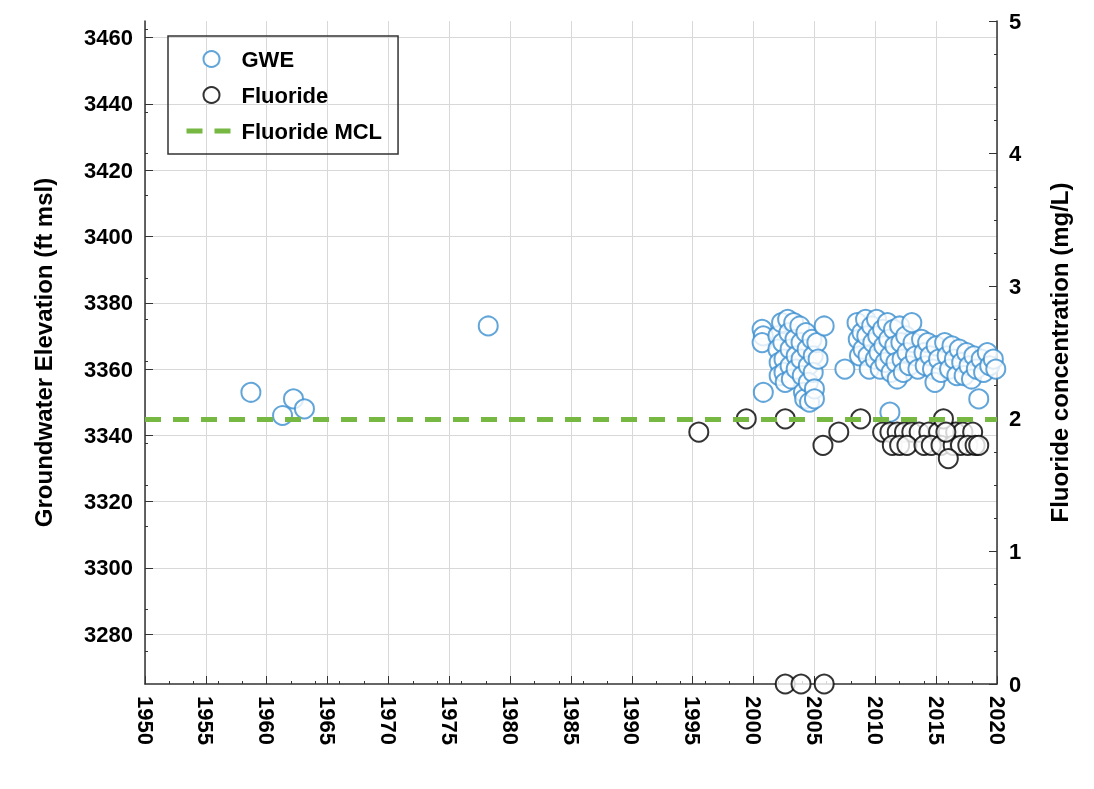  Describe the element at coordinates (1015, 21) in the screenshot. I see `y2-tick-label: 5` at that location.